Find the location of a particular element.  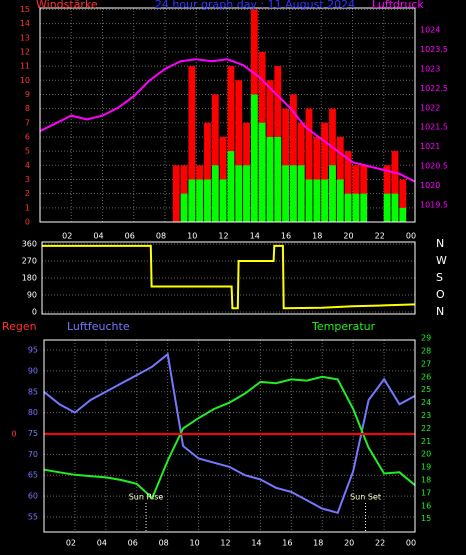

y-tick-label: 0 is located at coordinates (27, 222).